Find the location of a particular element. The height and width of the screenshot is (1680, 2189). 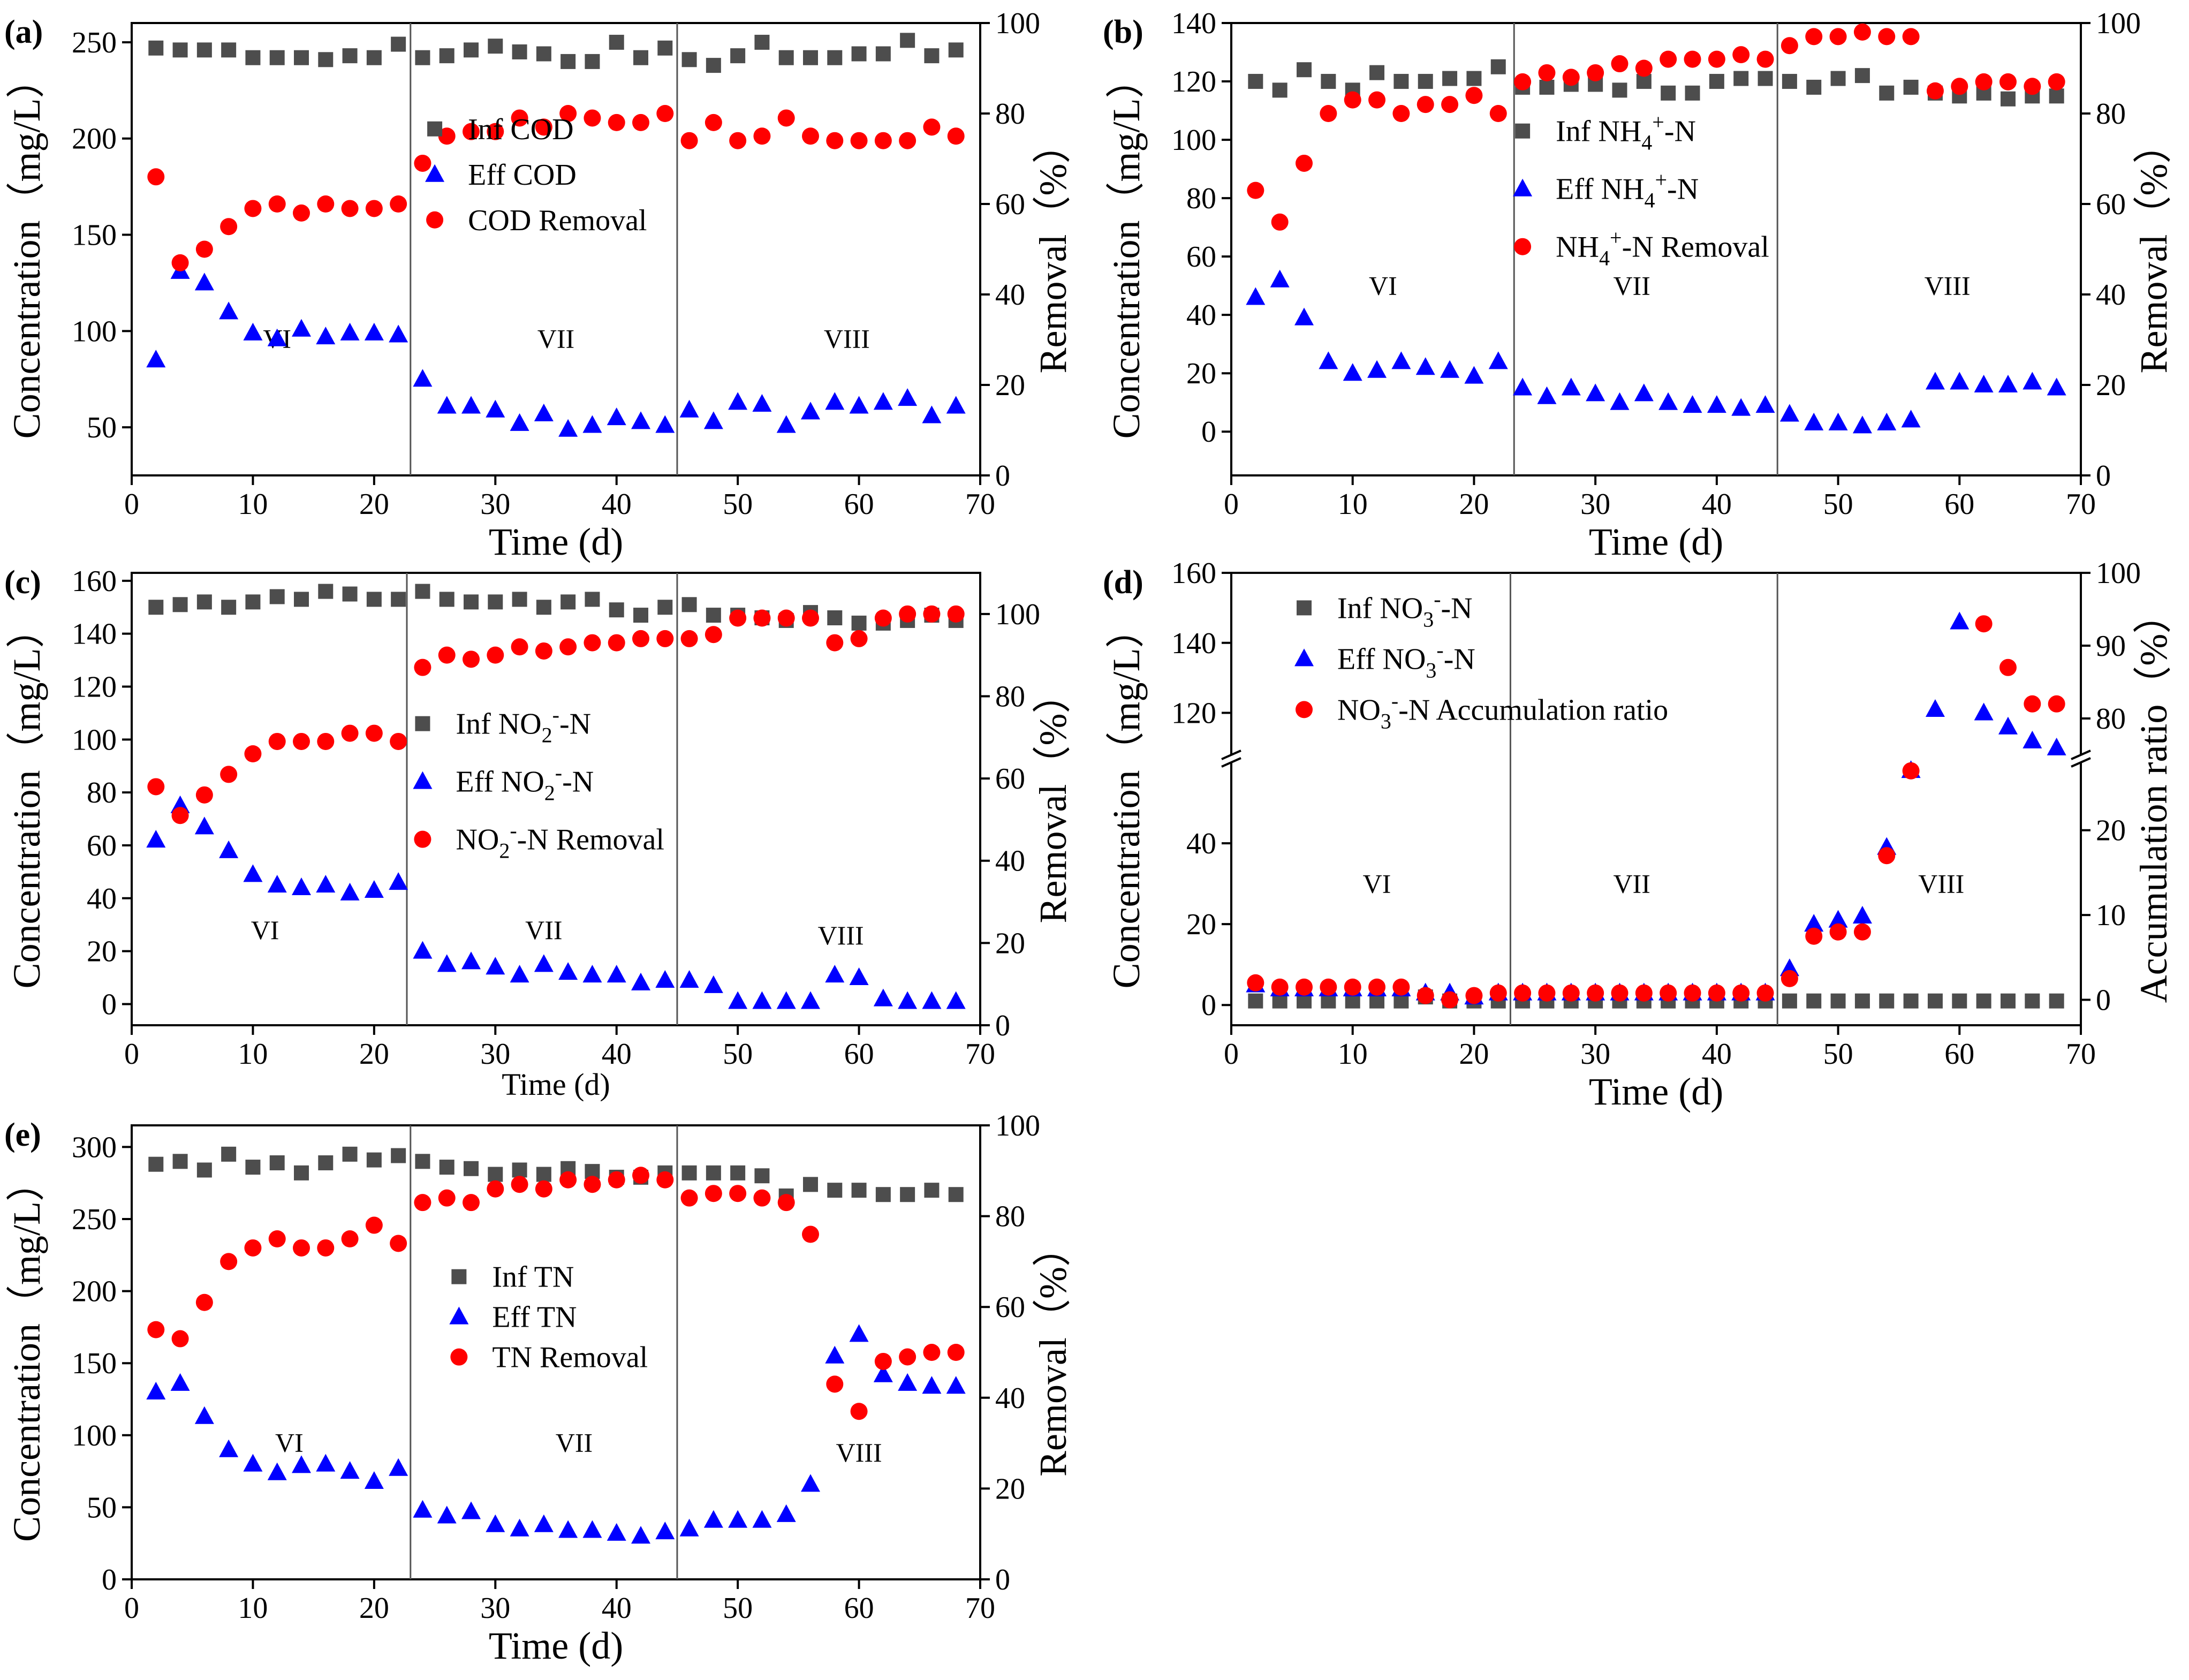

y-tick-label-left: 60 is located at coordinates (1201, 257).